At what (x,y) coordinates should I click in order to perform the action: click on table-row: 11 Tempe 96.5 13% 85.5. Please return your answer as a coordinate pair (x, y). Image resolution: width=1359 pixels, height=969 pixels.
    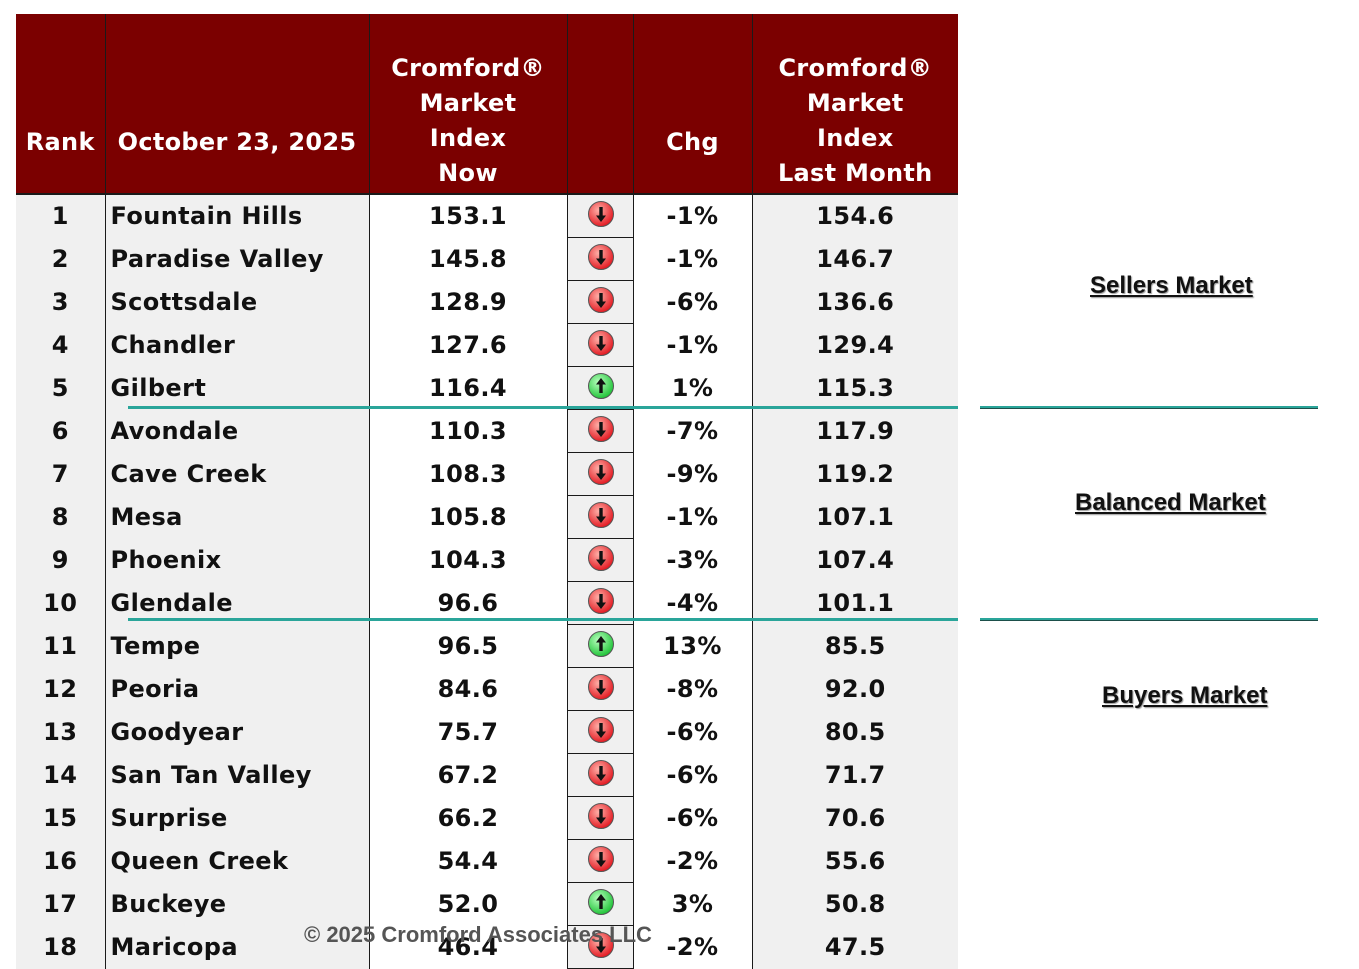
    Looking at the image, I should click on (487, 646).